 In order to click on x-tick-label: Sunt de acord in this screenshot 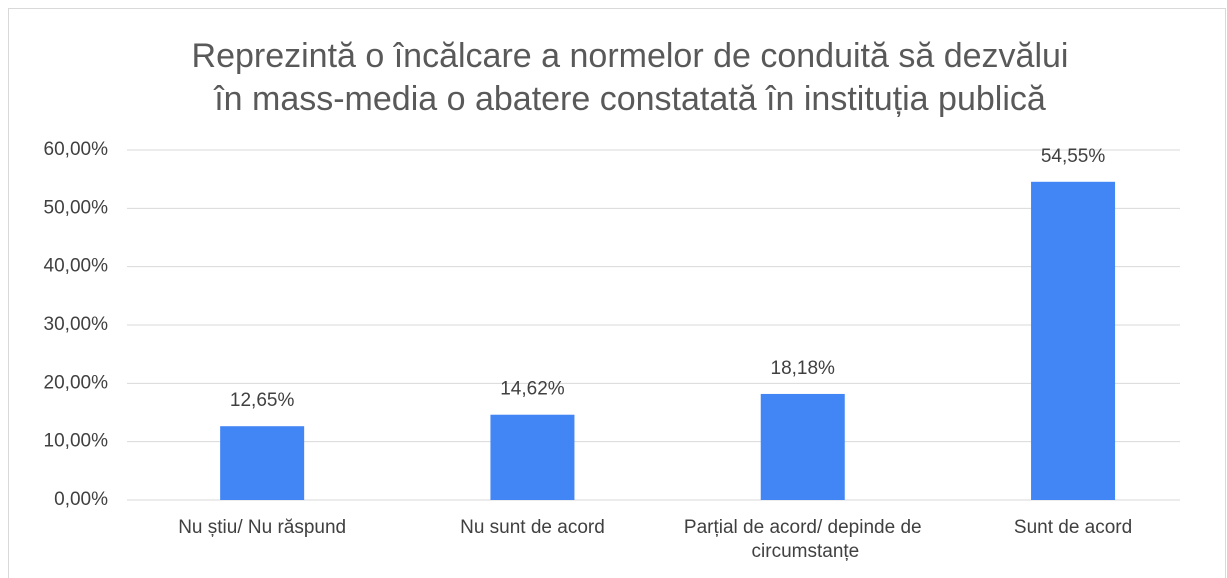, I will do `click(1073, 527)`.